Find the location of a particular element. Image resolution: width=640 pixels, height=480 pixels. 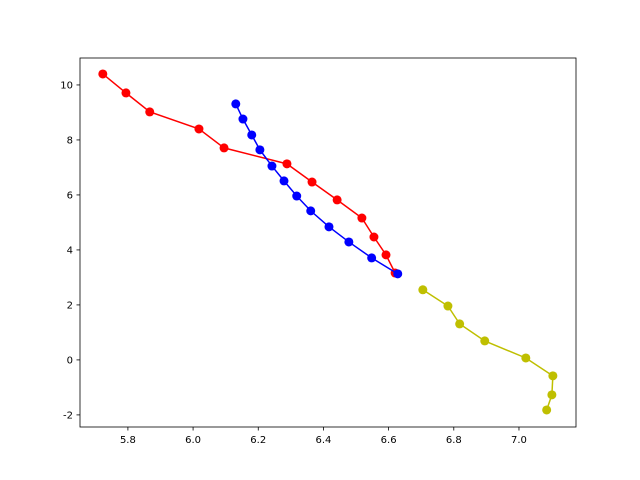

x-tick-label: 6.8 is located at coordinates (454, 440).